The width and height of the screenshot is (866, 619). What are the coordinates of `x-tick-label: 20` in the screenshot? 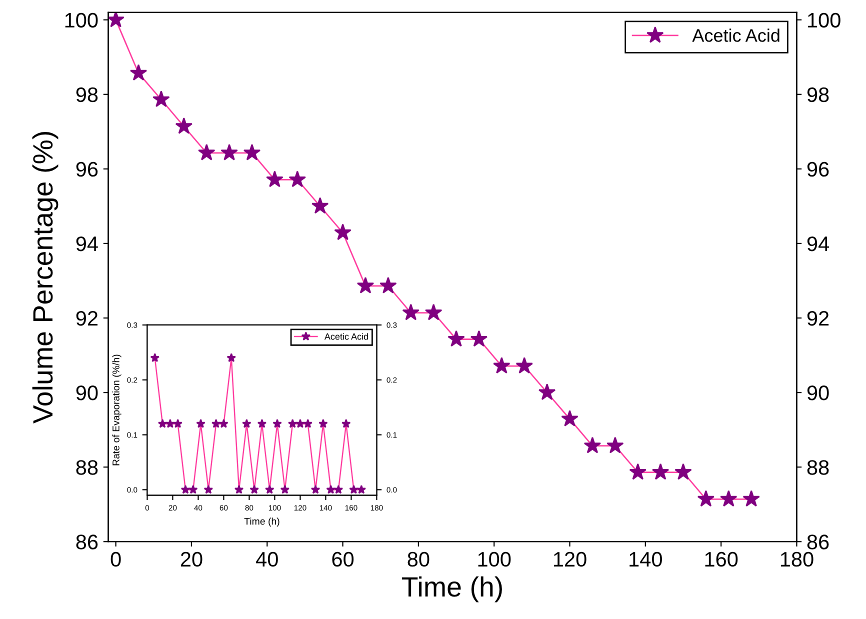 It's located at (191, 559).